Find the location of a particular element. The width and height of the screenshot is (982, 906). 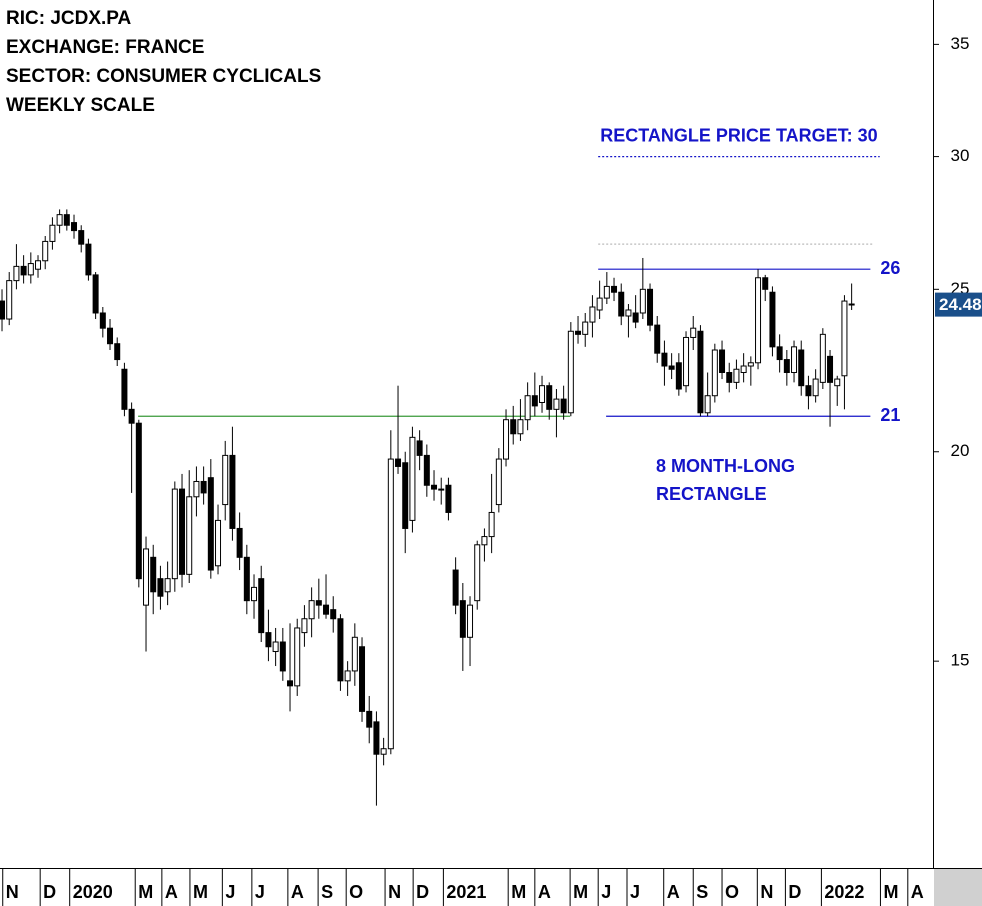

x-tick-label: J is located at coordinates (260, 892).